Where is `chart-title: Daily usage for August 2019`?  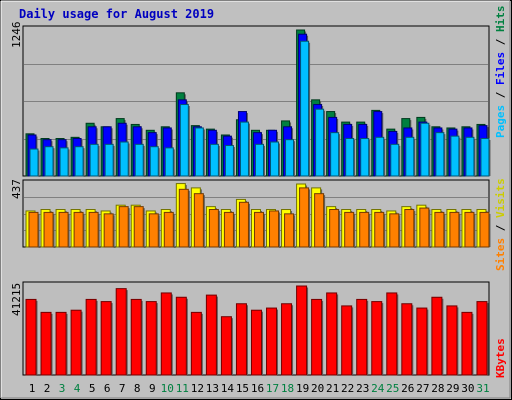
chart-title: Daily usage for August 2019 is located at coordinates (117, 14).